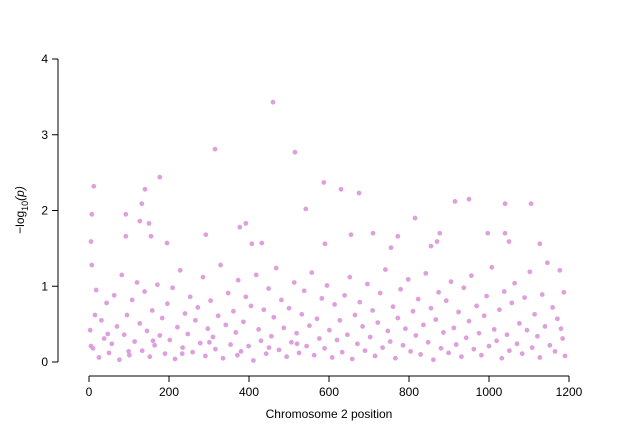 This screenshot has height=442, width=640. Describe the element at coordinates (21, 210) in the screenshot. I see `y-axis-label: −log10(p)` at that location.